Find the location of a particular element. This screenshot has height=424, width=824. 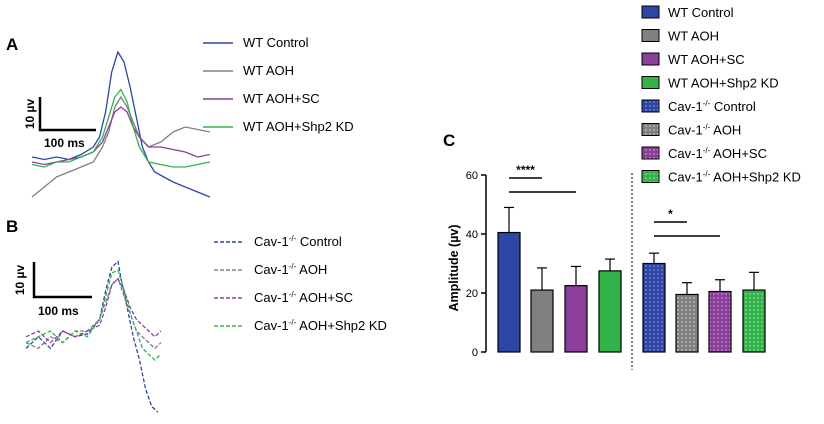

scalebar-b-y-label: 10 µv is located at coordinates (20, 280).